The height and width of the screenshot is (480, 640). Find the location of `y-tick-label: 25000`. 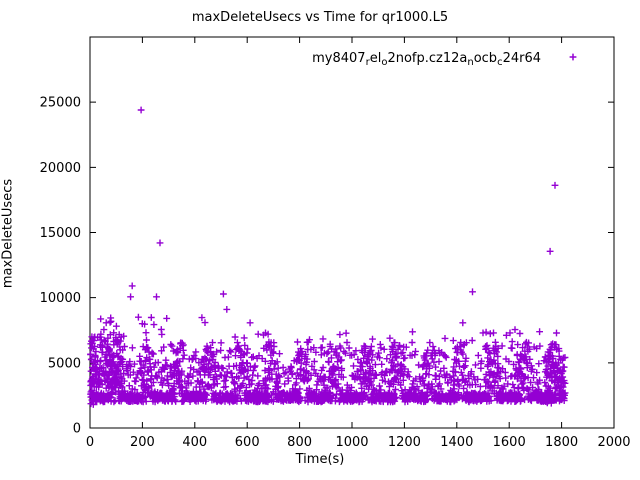

y-tick-label: 25000 is located at coordinates (60, 103).